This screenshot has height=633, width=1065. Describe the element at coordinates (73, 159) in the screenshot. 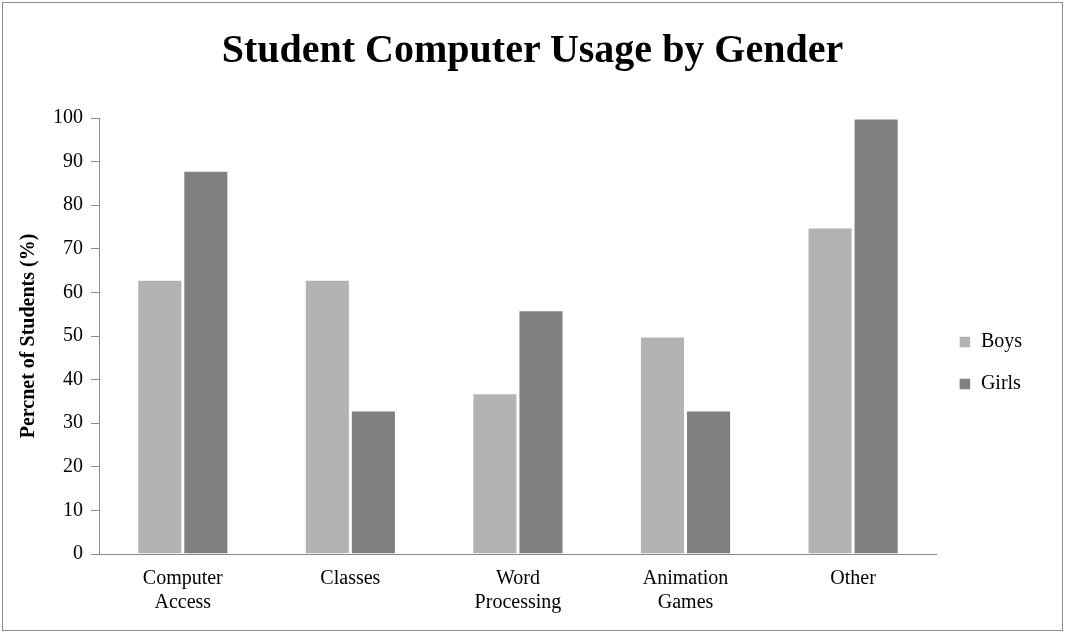

I see `y-tick-label: 90` at that location.